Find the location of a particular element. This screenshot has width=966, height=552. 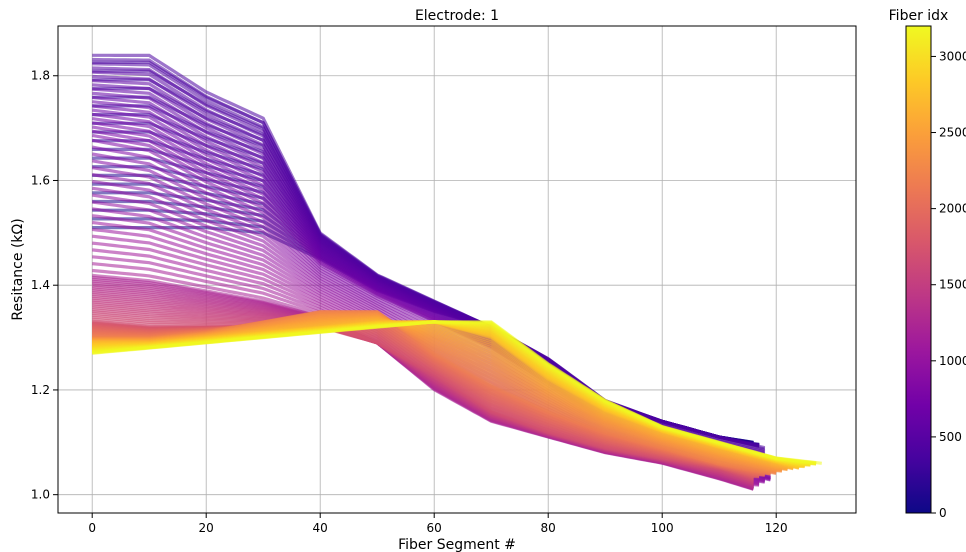

colorbar-tick-label: 2000 is located at coordinates (952, 209).